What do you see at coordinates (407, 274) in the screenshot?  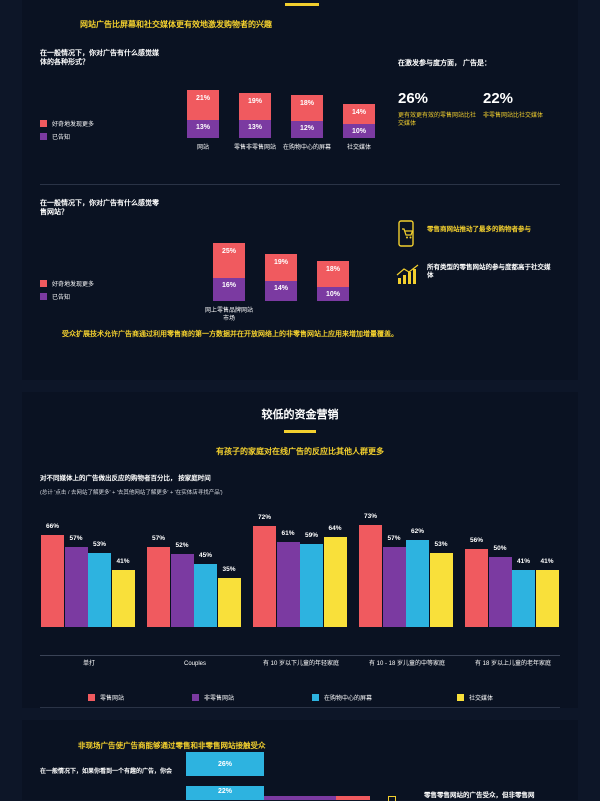 I see `rising-chart-icon` at bounding box center [407, 274].